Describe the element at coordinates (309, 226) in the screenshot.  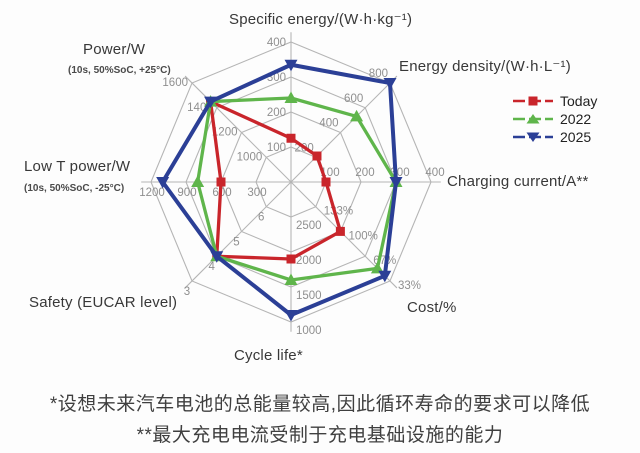
I see `tick-label: 2500` at that location.